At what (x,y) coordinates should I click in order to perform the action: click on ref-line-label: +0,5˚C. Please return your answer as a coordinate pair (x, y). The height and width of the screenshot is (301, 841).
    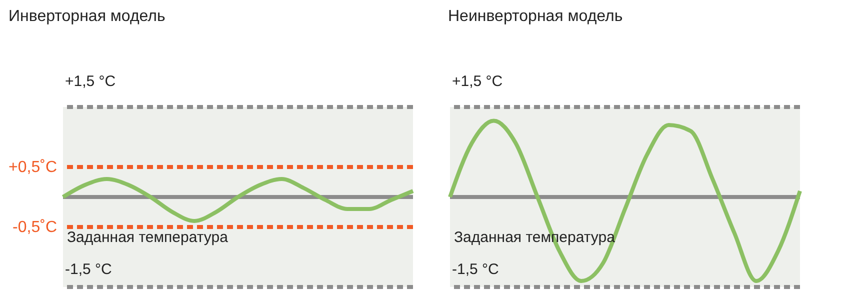
    Looking at the image, I should click on (32, 167).